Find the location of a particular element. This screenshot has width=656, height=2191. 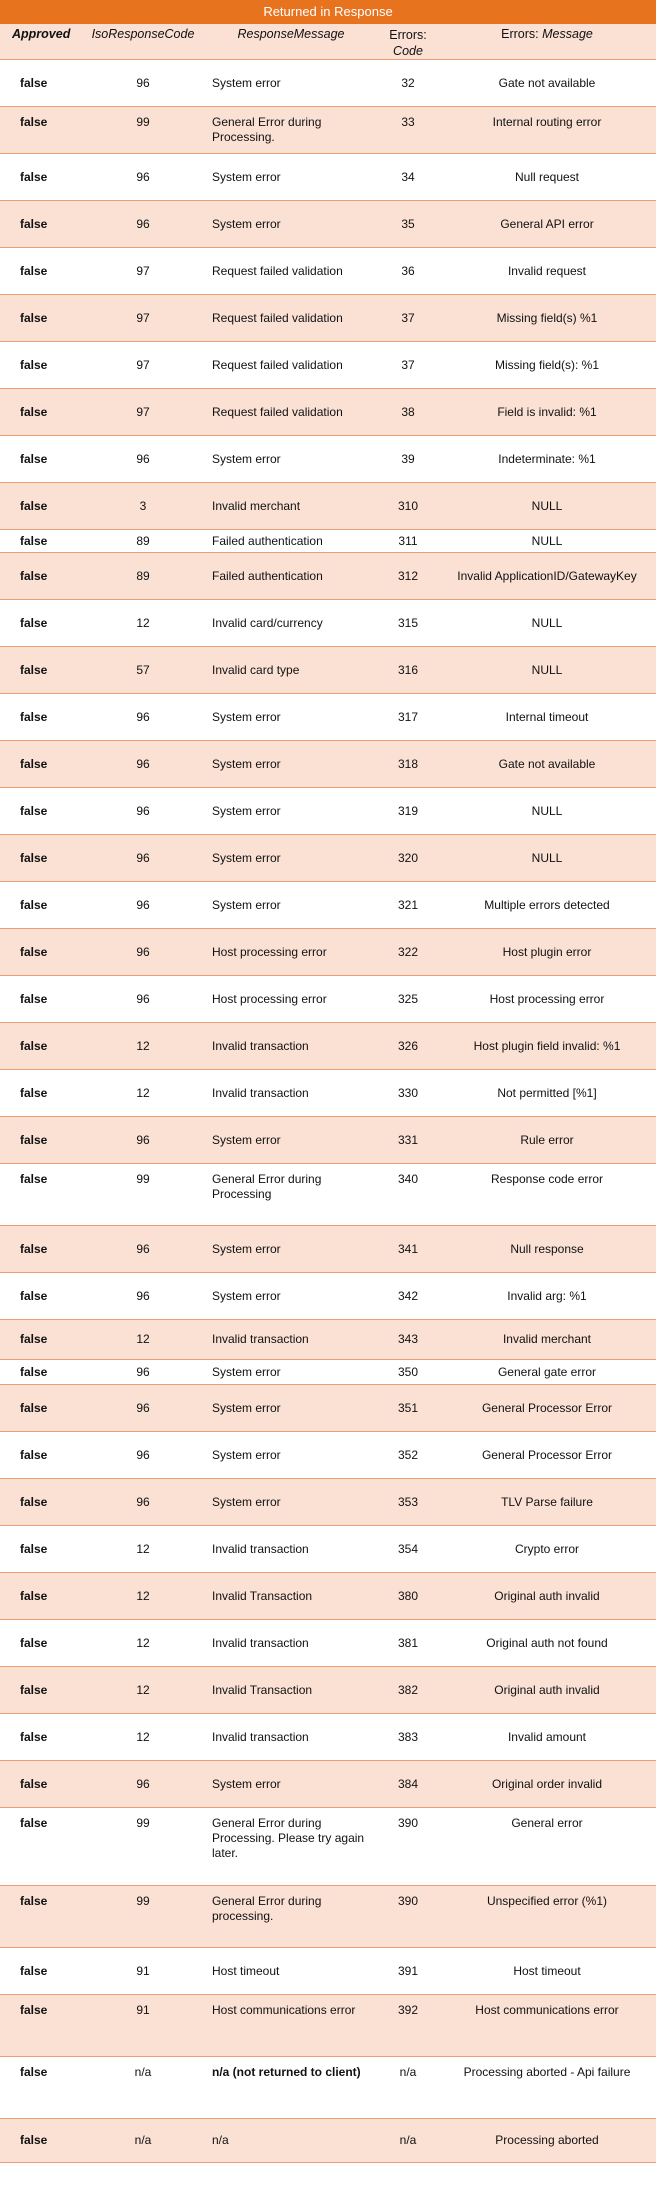

cell-error-code: 384 is located at coordinates (408, 1784).